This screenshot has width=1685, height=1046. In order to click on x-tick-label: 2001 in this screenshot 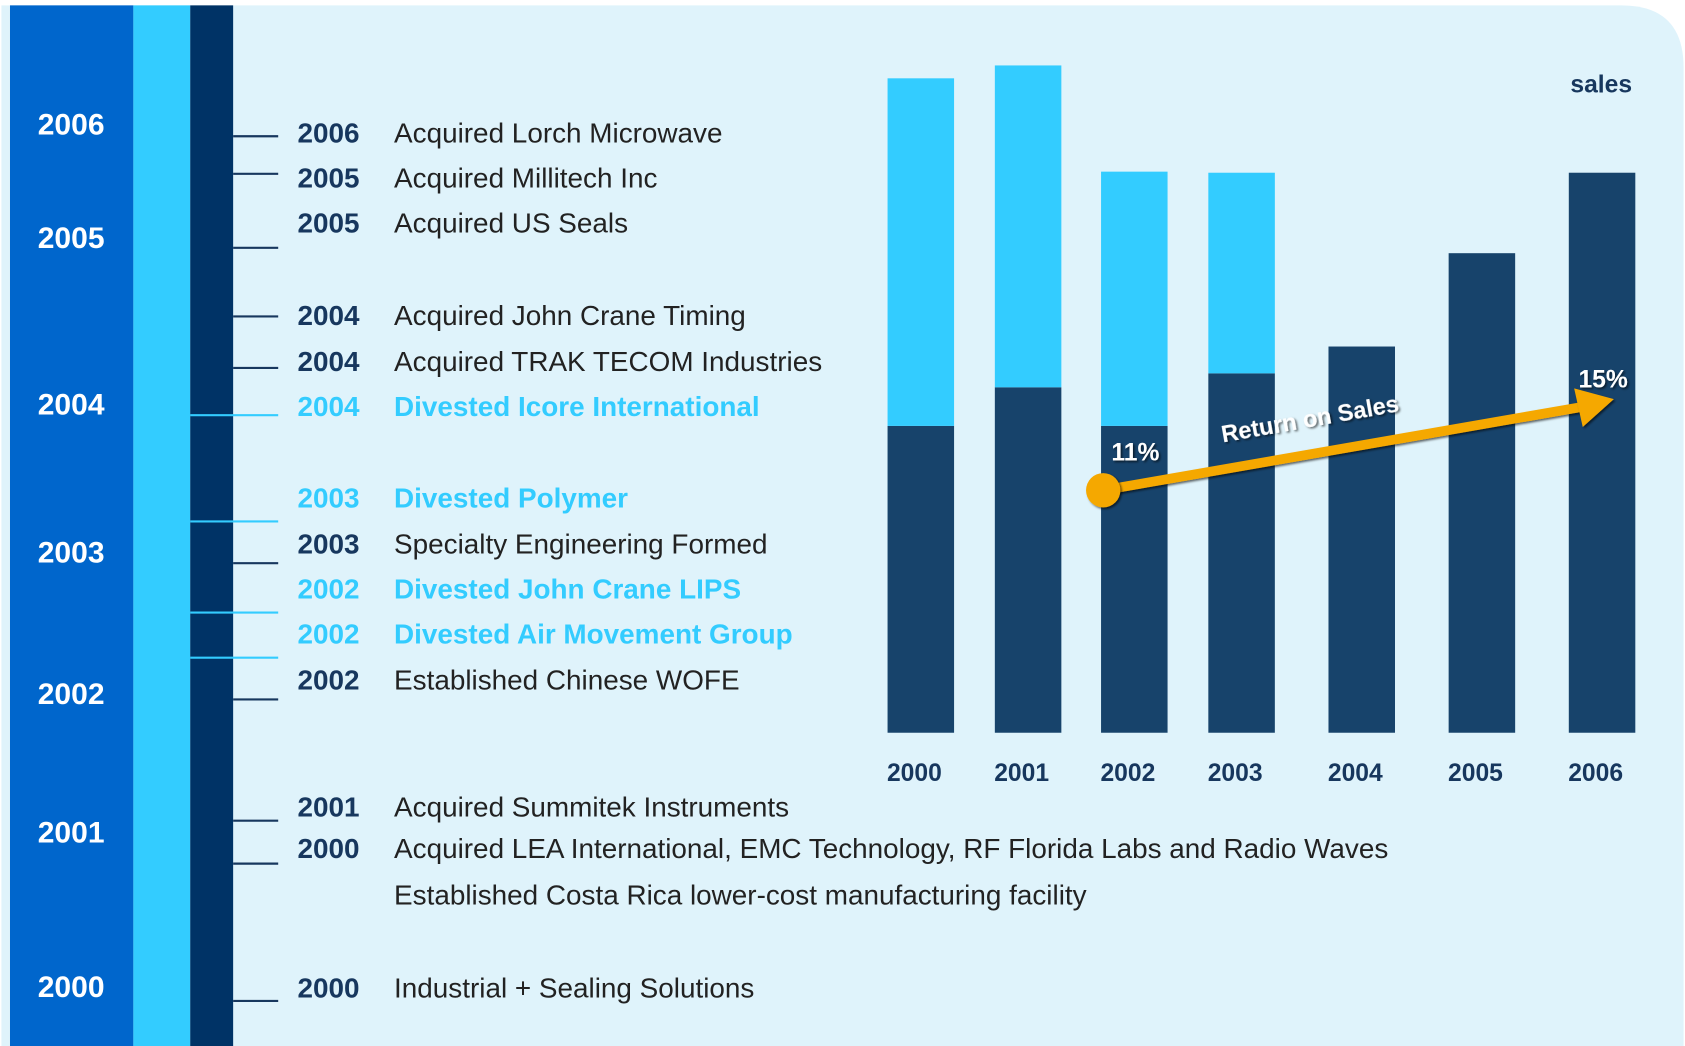, I will do `click(1021, 773)`.